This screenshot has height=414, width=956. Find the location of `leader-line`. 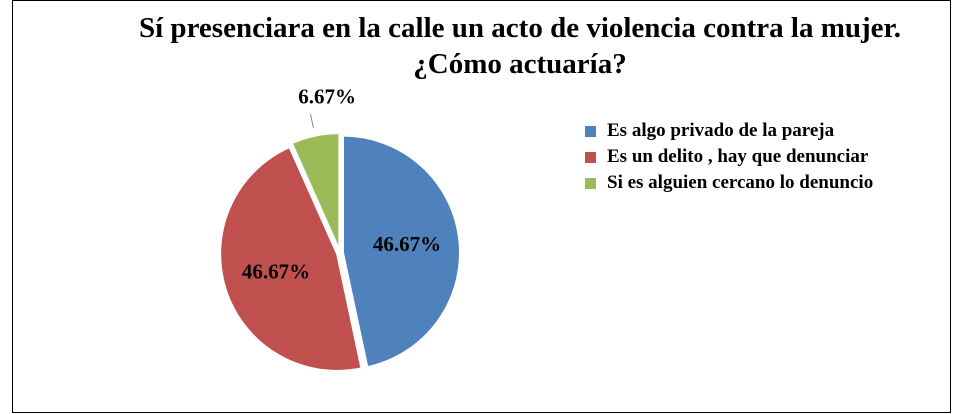

leader-line is located at coordinates (311, 121).